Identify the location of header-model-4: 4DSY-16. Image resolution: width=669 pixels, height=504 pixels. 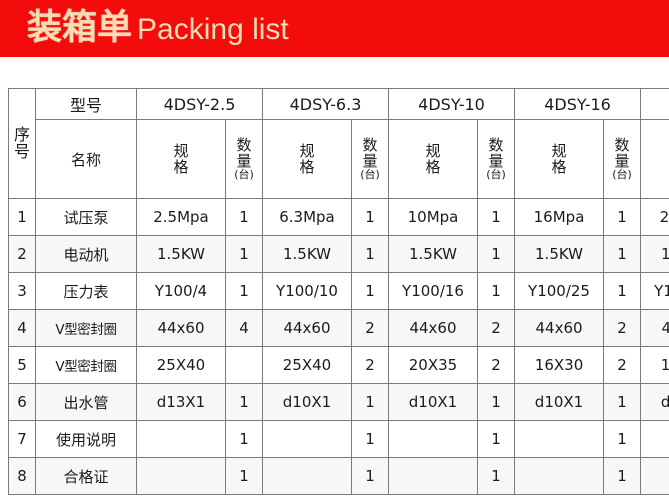
(578, 104).